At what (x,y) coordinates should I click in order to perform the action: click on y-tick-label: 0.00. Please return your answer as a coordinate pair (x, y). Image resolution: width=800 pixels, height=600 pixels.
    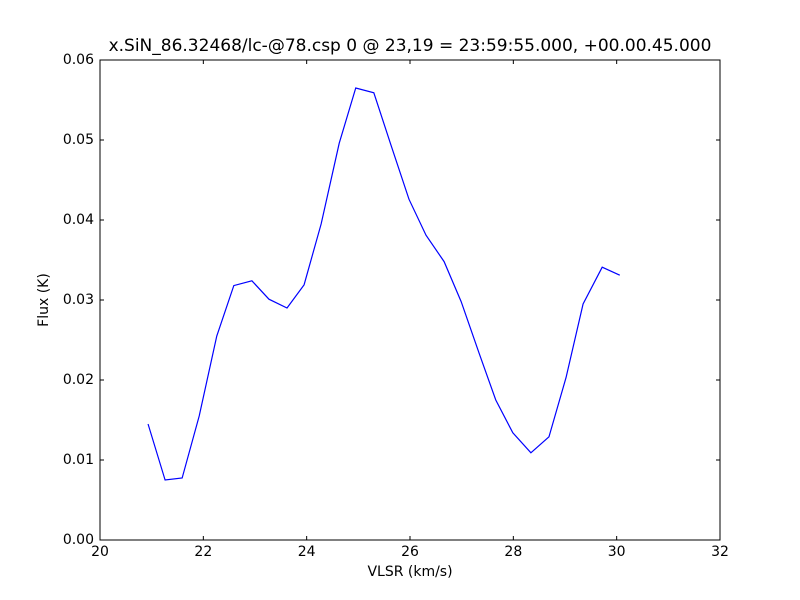
    Looking at the image, I should click on (78, 540).